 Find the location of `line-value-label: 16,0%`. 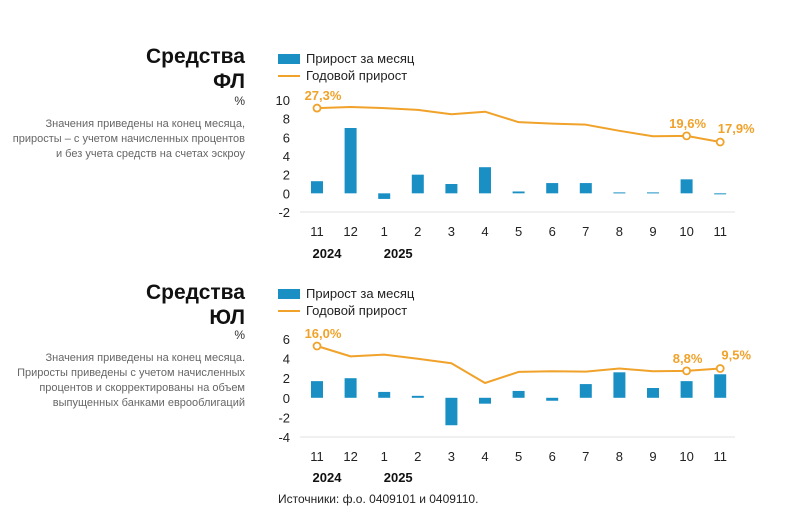

line-value-label: 16,0% is located at coordinates (323, 333).